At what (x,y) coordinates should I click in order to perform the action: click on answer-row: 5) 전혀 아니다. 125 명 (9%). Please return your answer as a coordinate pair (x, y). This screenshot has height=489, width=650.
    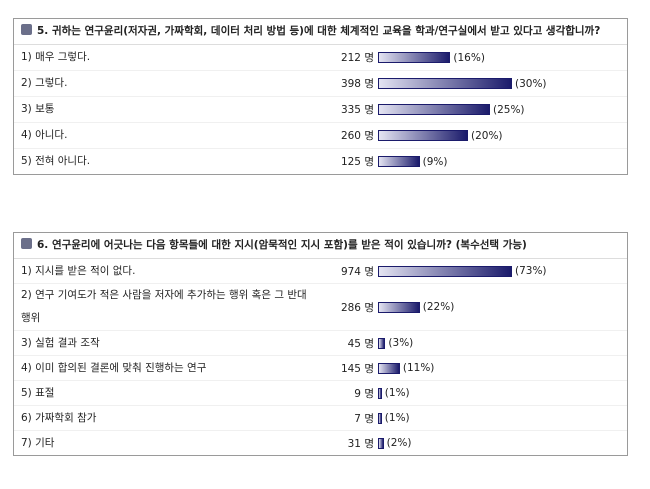
    Looking at the image, I should click on (320, 161).